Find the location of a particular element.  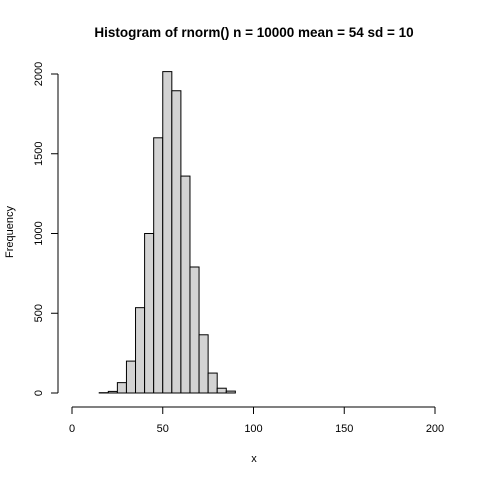

x-tick-label: 150 is located at coordinates (344, 429).